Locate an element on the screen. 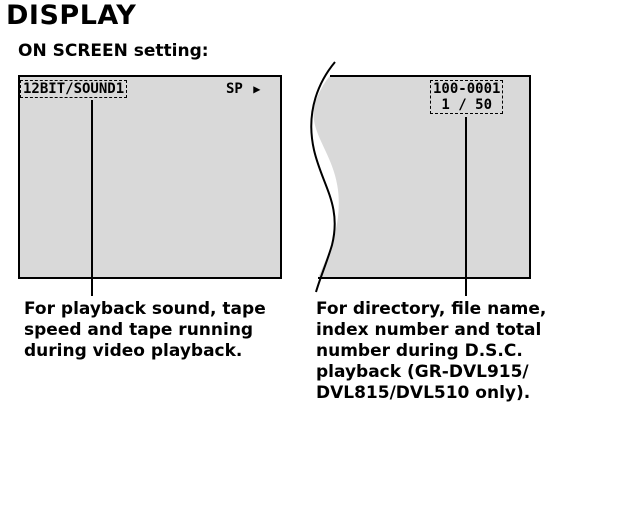 The width and height of the screenshot is (640, 512). dsc-file-info: 100-0001 1 / 50 is located at coordinates (467, 97).